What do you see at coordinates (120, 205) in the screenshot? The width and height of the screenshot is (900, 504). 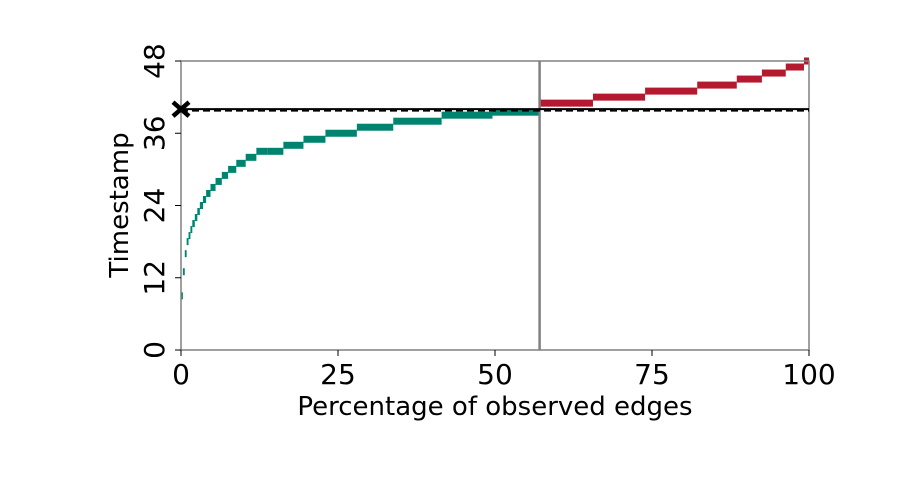 I see `y-axis-label: Timestamp` at bounding box center [120, 205].